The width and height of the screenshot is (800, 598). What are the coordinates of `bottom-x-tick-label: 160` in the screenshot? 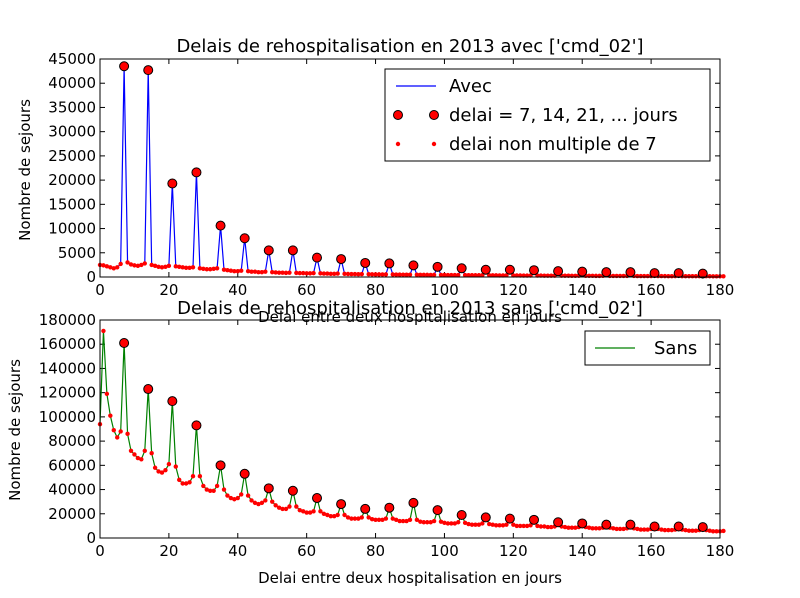 It's located at (651, 551).